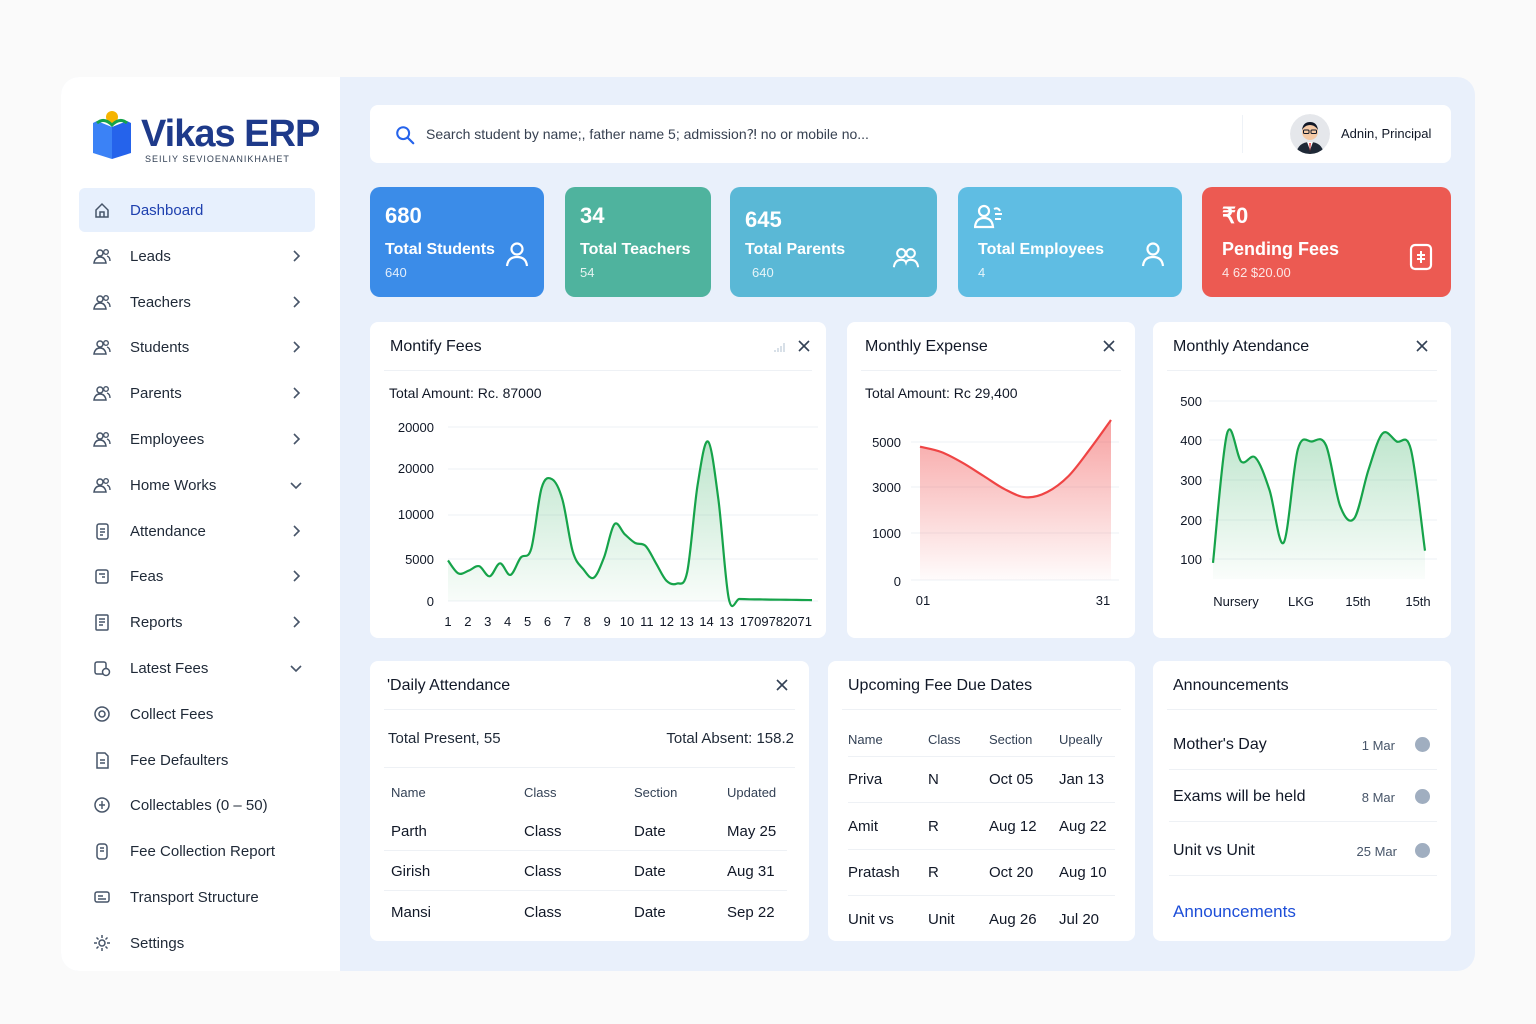 The image size is (1536, 1024). Describe the element at coordinates (411, 871) in the screenshot. I see `table-cell: Girish` at that location.